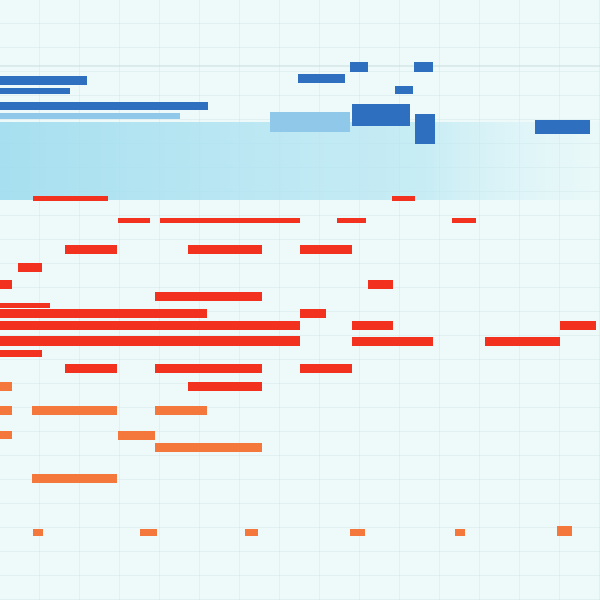 The height and width of the screenshot is (600, 600). What do you see at coordinates (302, 531) in the screenshot?
I see `footer-marks` at bounding box center [302, 531].